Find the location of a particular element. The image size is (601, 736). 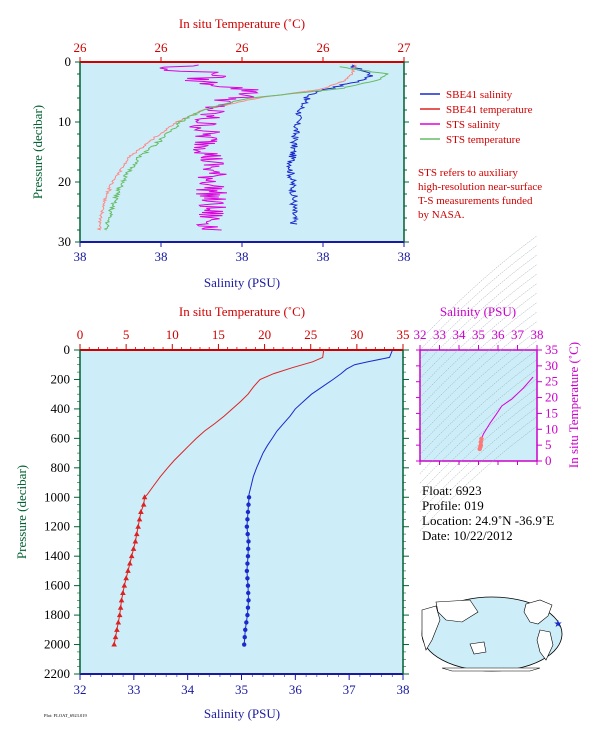

series-line-sbe41-temperature is located at coordinates (227, 147).